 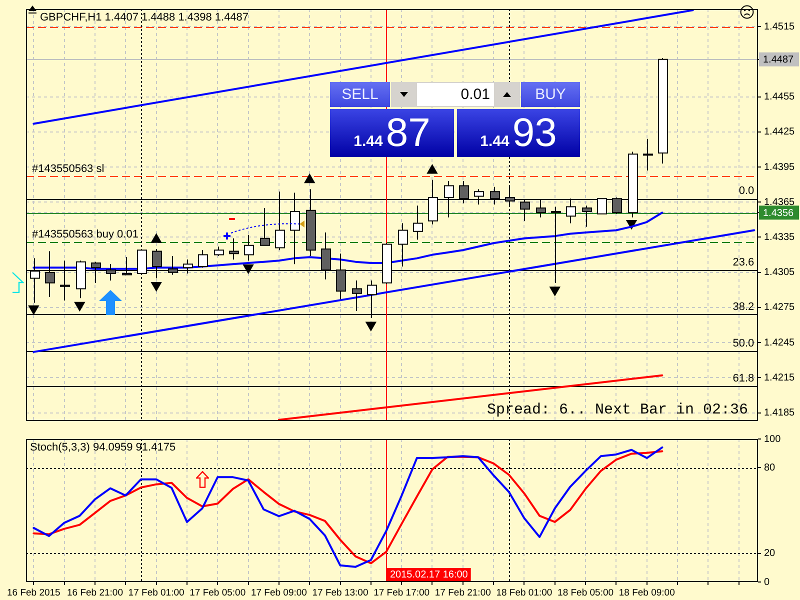 What do you see at coordinates (144, 18) in the screenshot?
I see `chart-title: GBPCHF,H1 1.4407 1.4488 1.4398 1.4487` at bounding box center [144, 18].